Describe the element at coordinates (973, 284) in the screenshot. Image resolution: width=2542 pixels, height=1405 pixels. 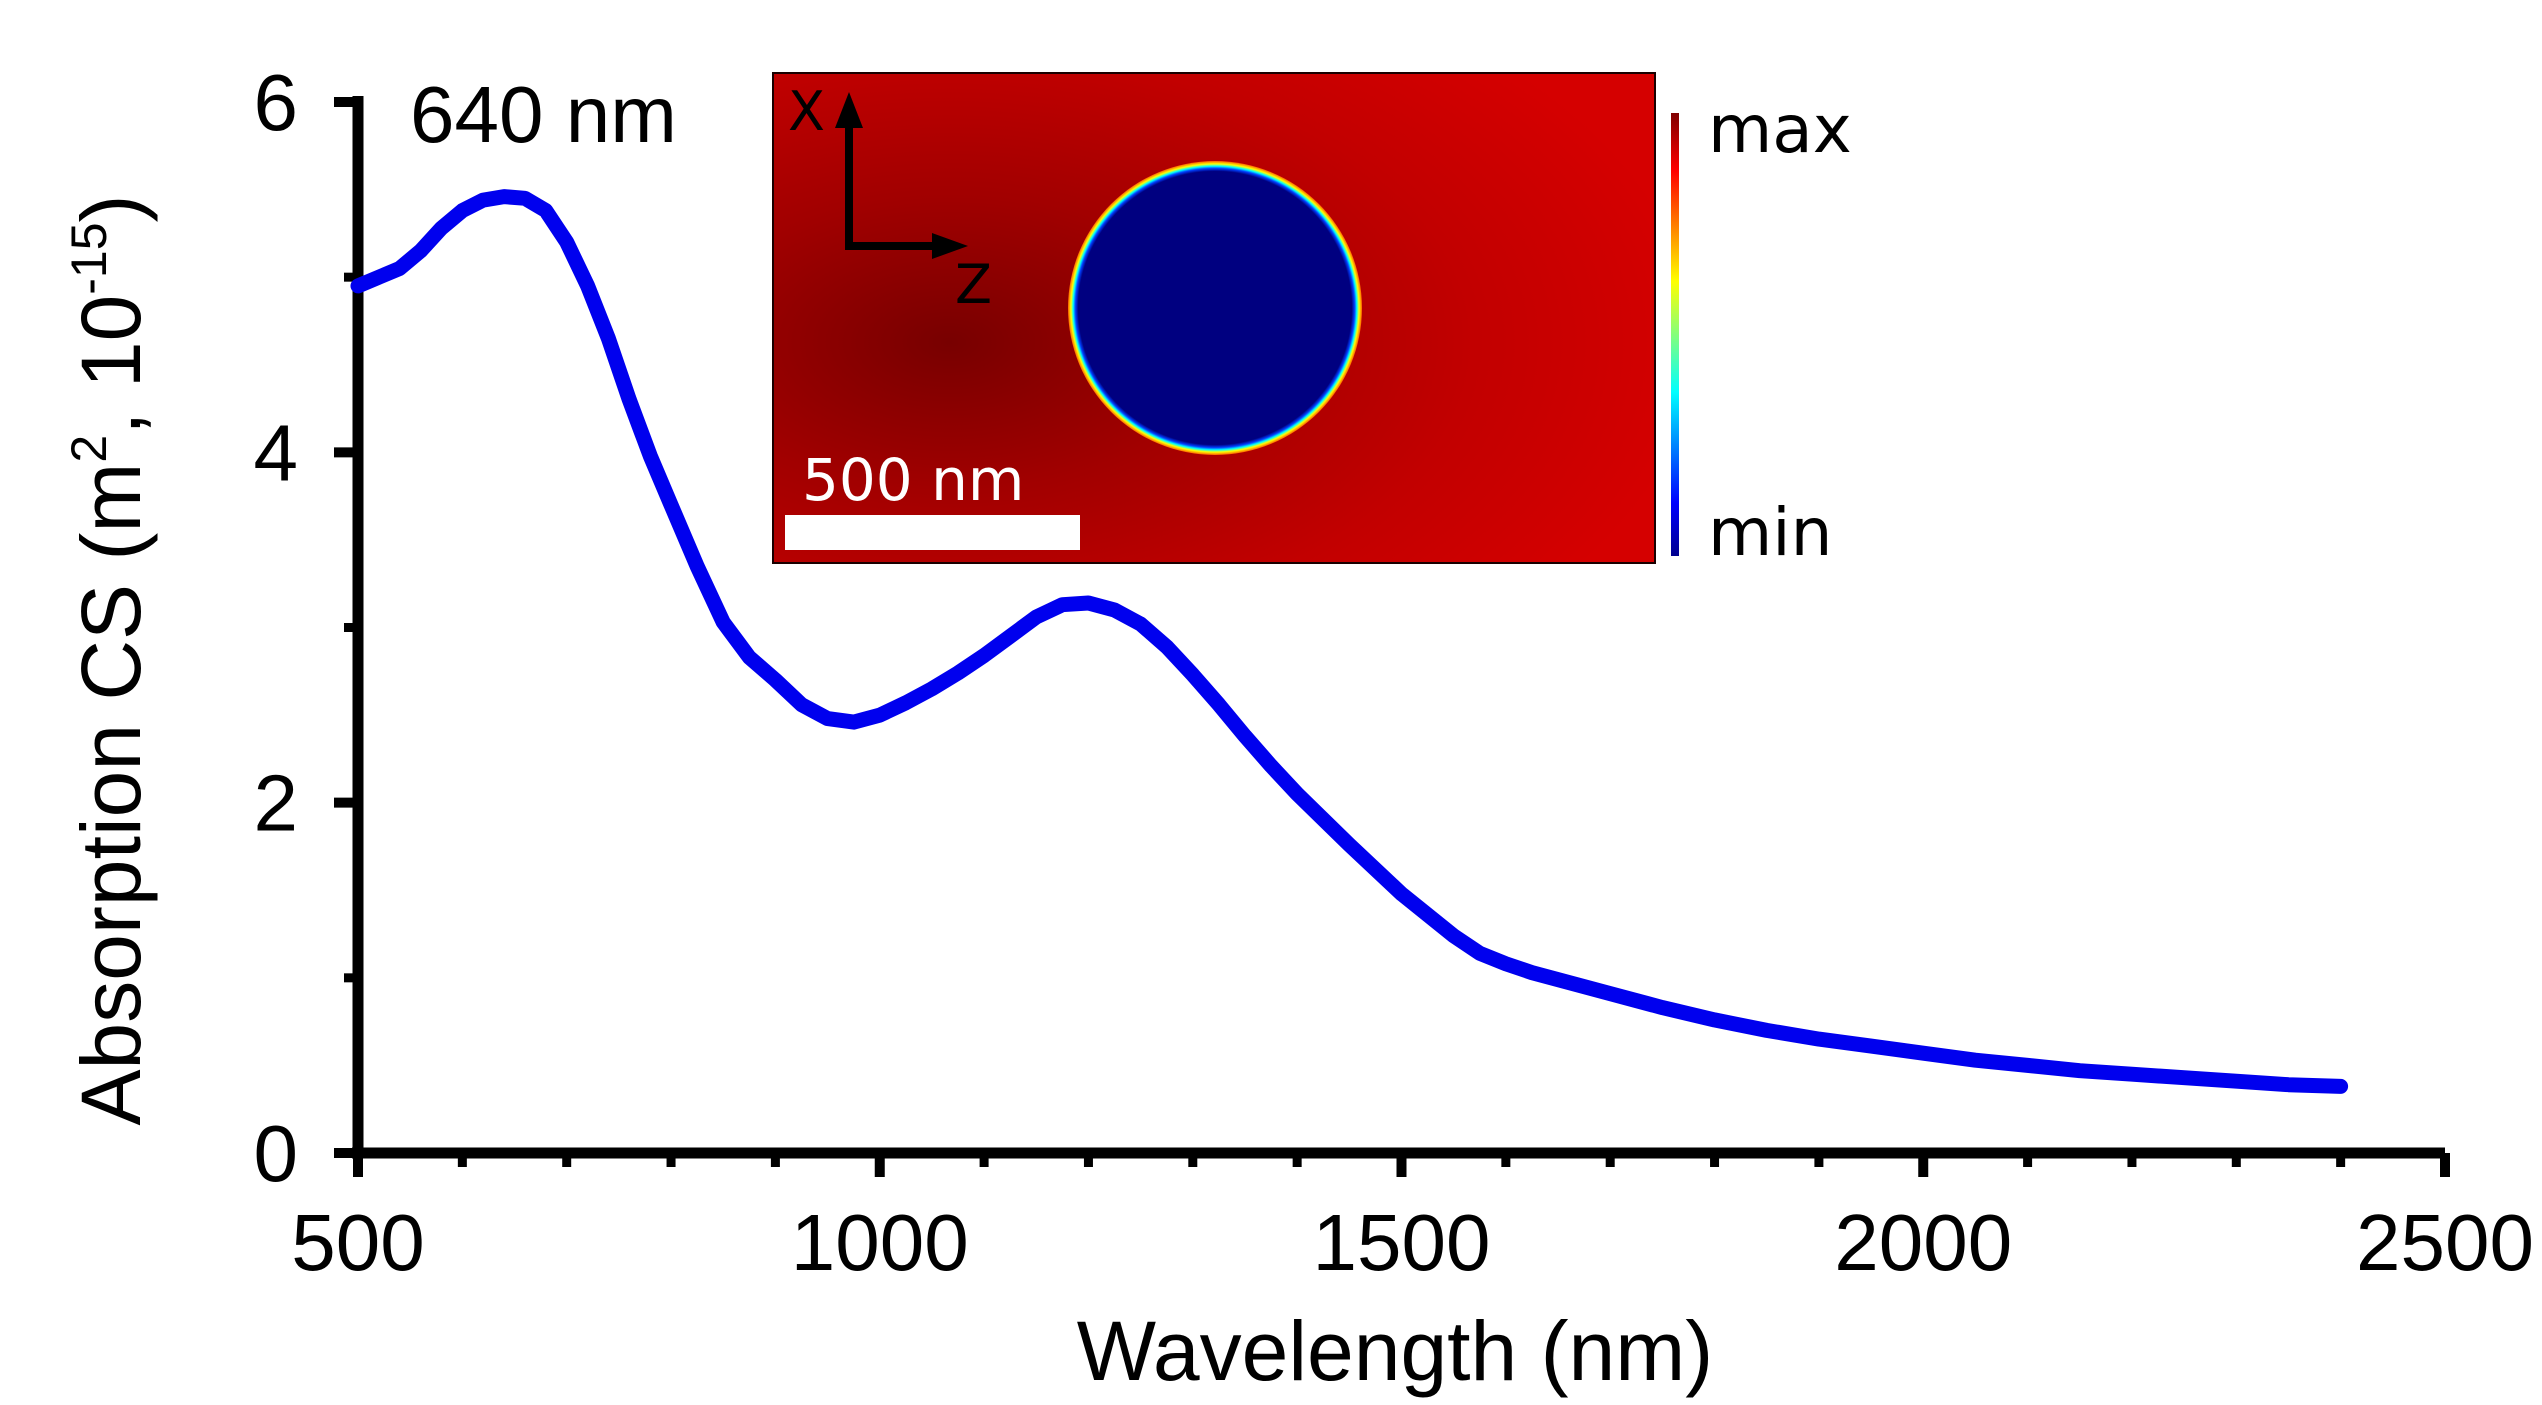
I see `inset-axis-z-label: Z` at that location.